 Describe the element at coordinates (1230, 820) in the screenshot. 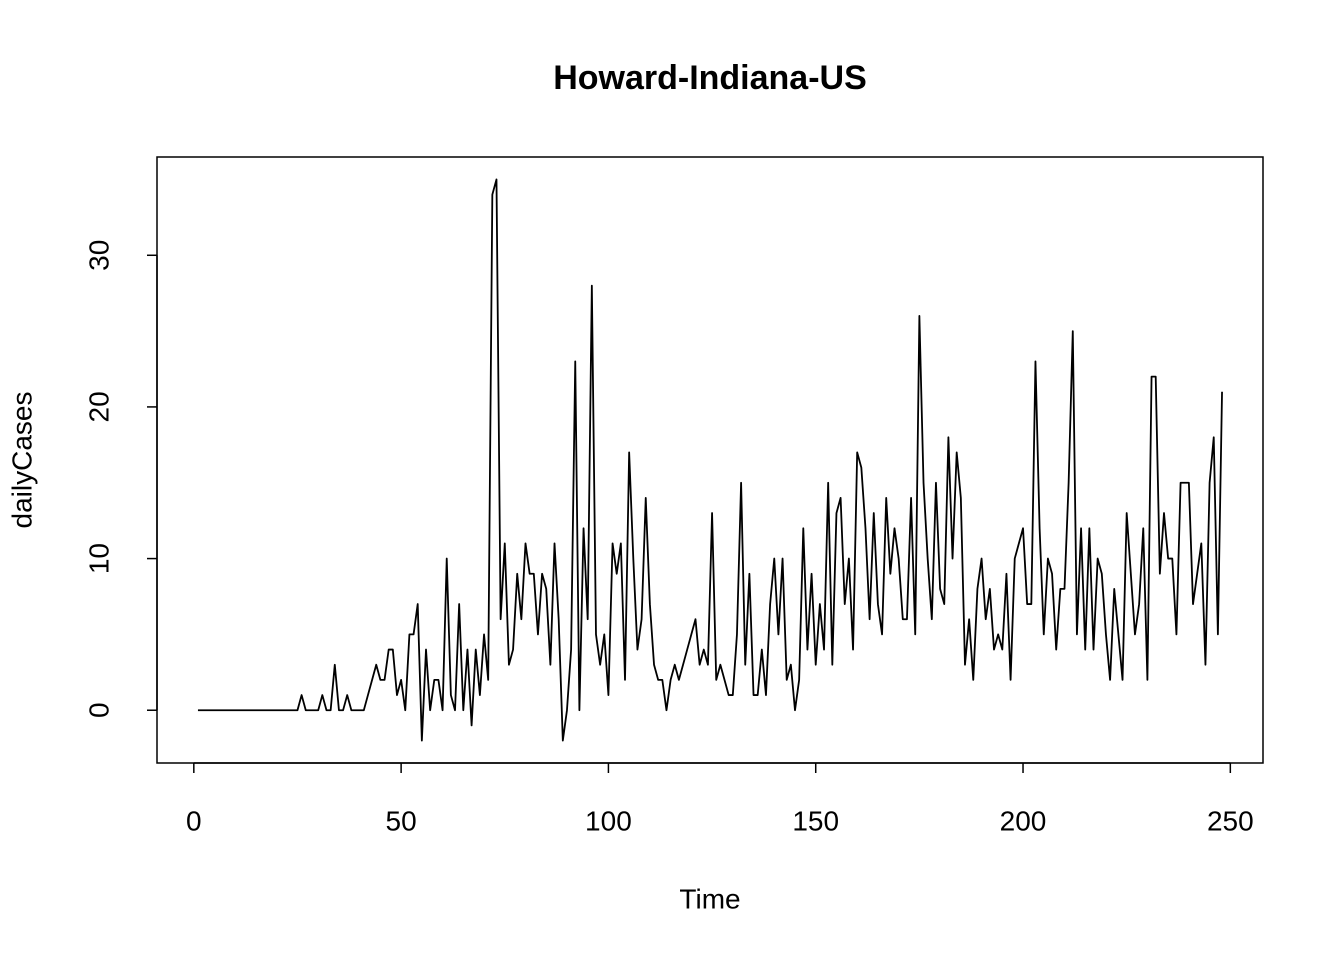

I see `x-tick-label: 250` at that location.